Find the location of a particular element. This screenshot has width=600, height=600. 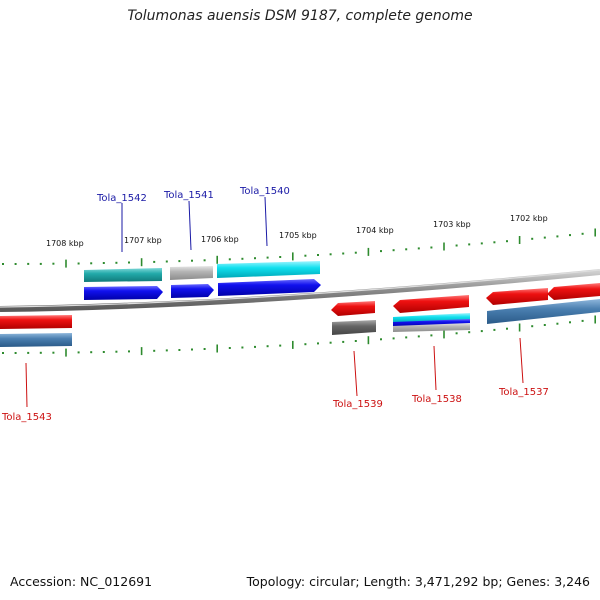

scale-label: 1708 kbp is located at coordinates (65, 243).